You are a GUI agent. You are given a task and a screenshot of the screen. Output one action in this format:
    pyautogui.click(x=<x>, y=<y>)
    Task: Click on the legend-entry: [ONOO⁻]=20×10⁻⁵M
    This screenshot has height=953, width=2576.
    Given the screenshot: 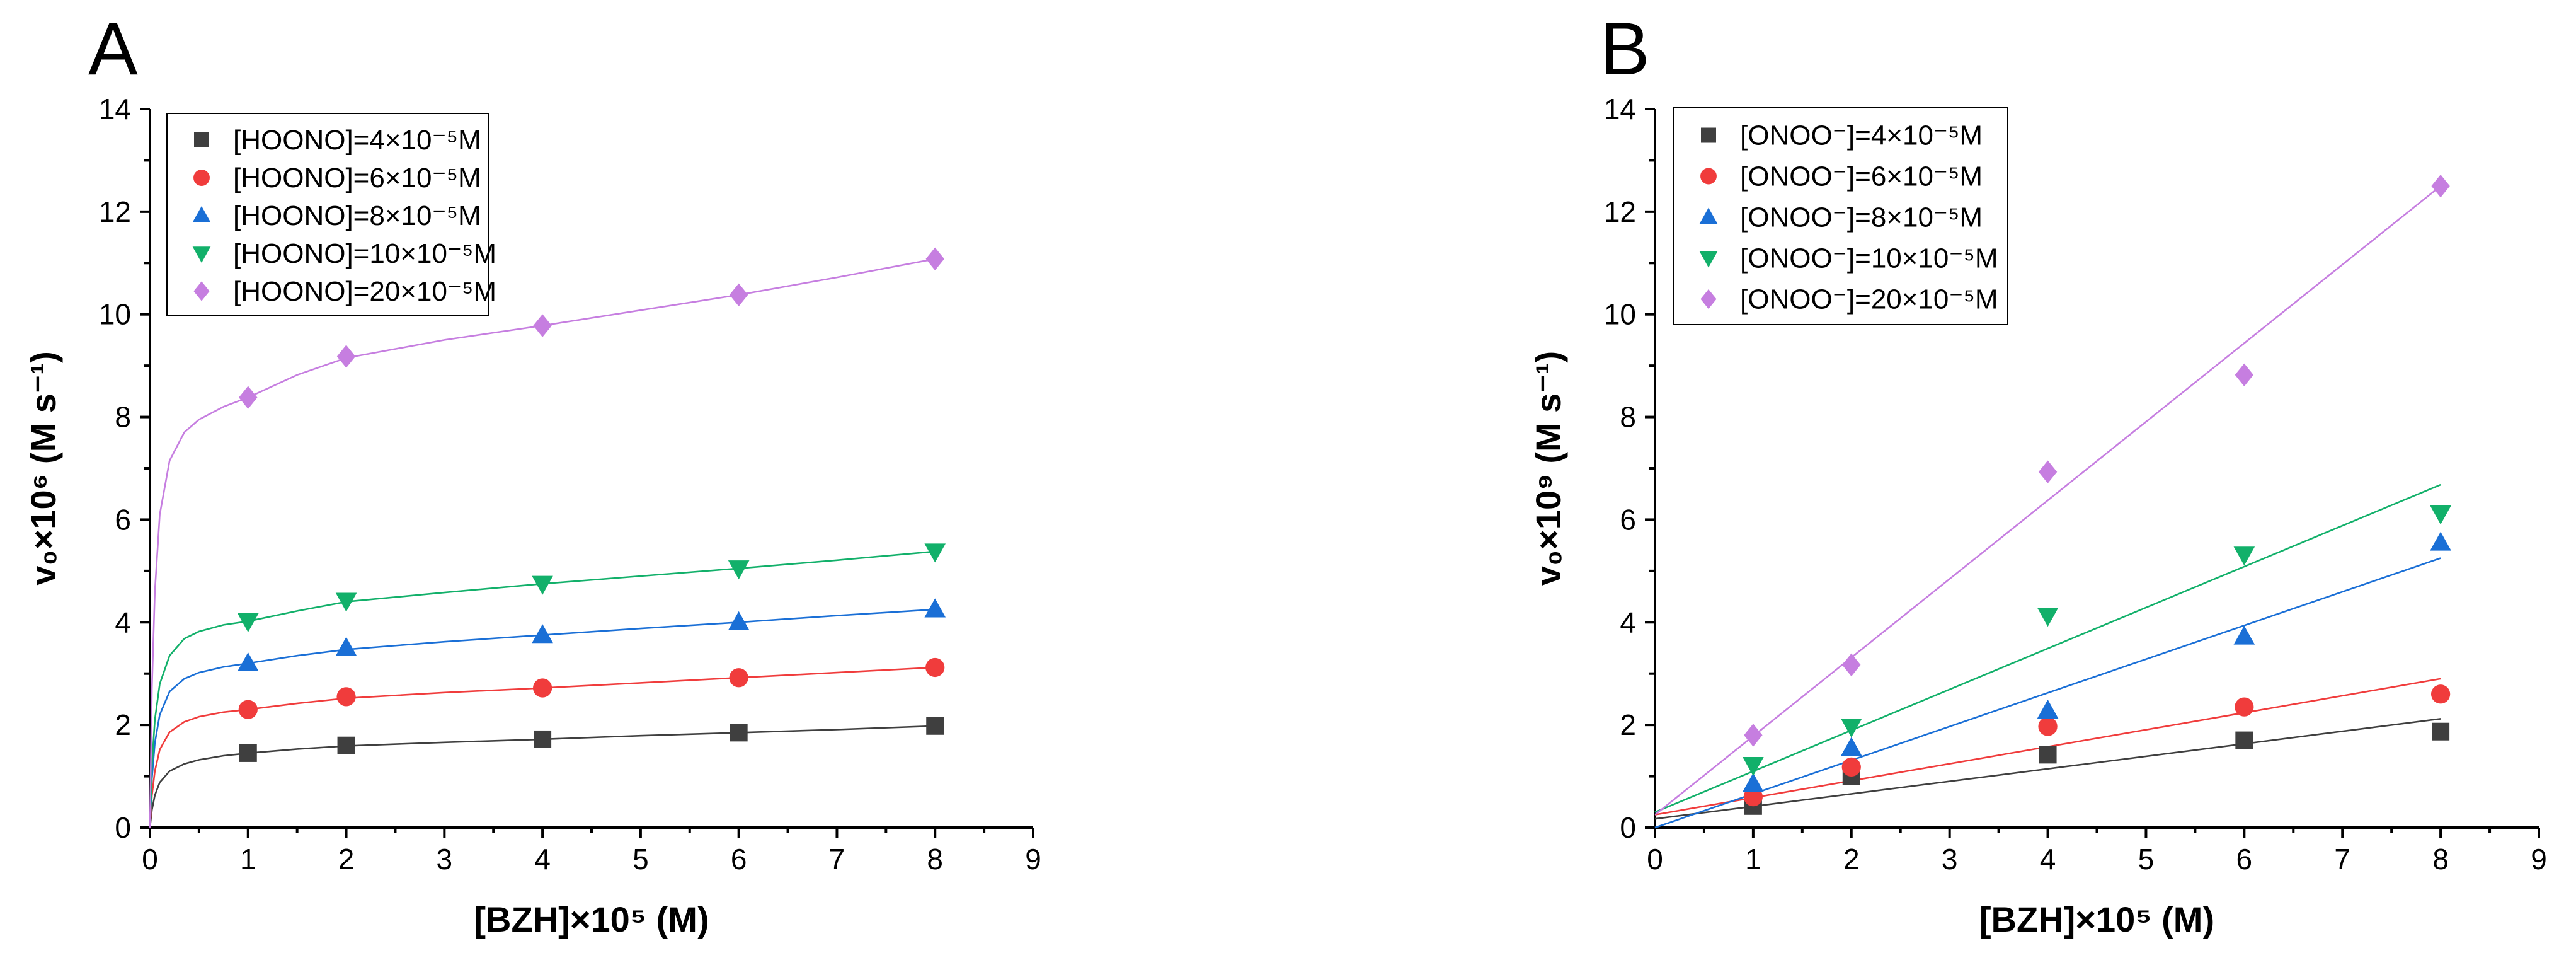 What is the action you would take?
    pyautogui.click(x=1869, y=300)
    